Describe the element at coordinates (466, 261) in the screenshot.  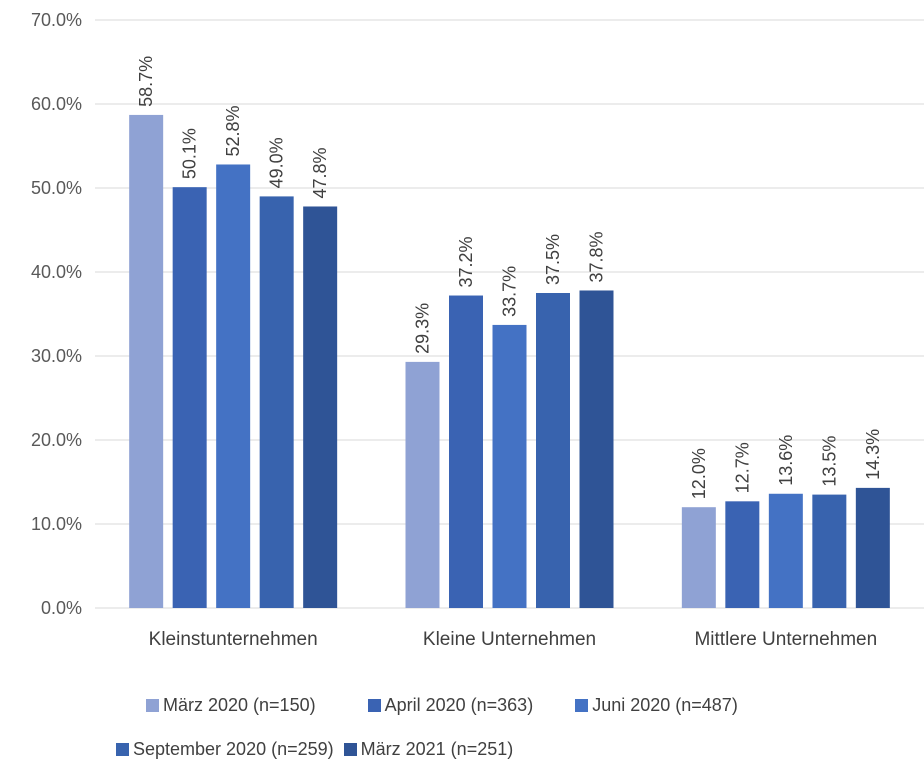
I see `data-label: 37.2%` at that location.